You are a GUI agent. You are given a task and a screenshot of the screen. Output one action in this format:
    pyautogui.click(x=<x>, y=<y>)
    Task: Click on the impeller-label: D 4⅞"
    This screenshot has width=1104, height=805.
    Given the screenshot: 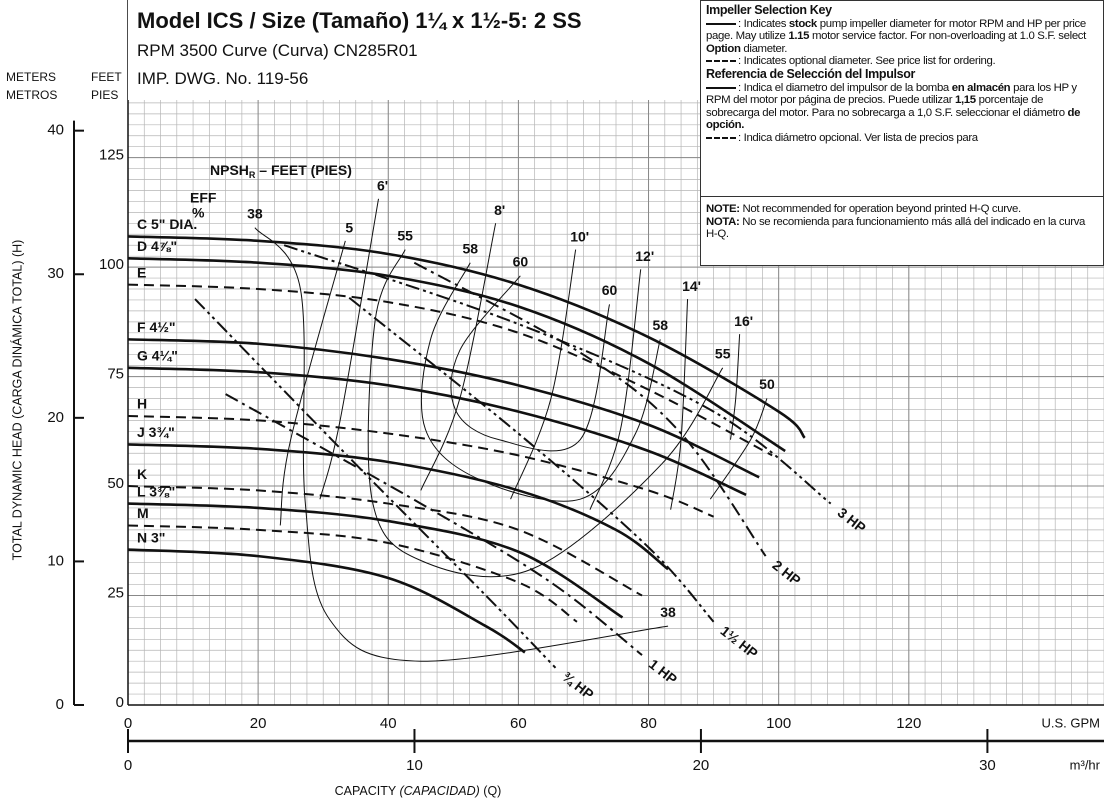 What is the action you would take?
    pyautogui.click(x=157, y=246)
    